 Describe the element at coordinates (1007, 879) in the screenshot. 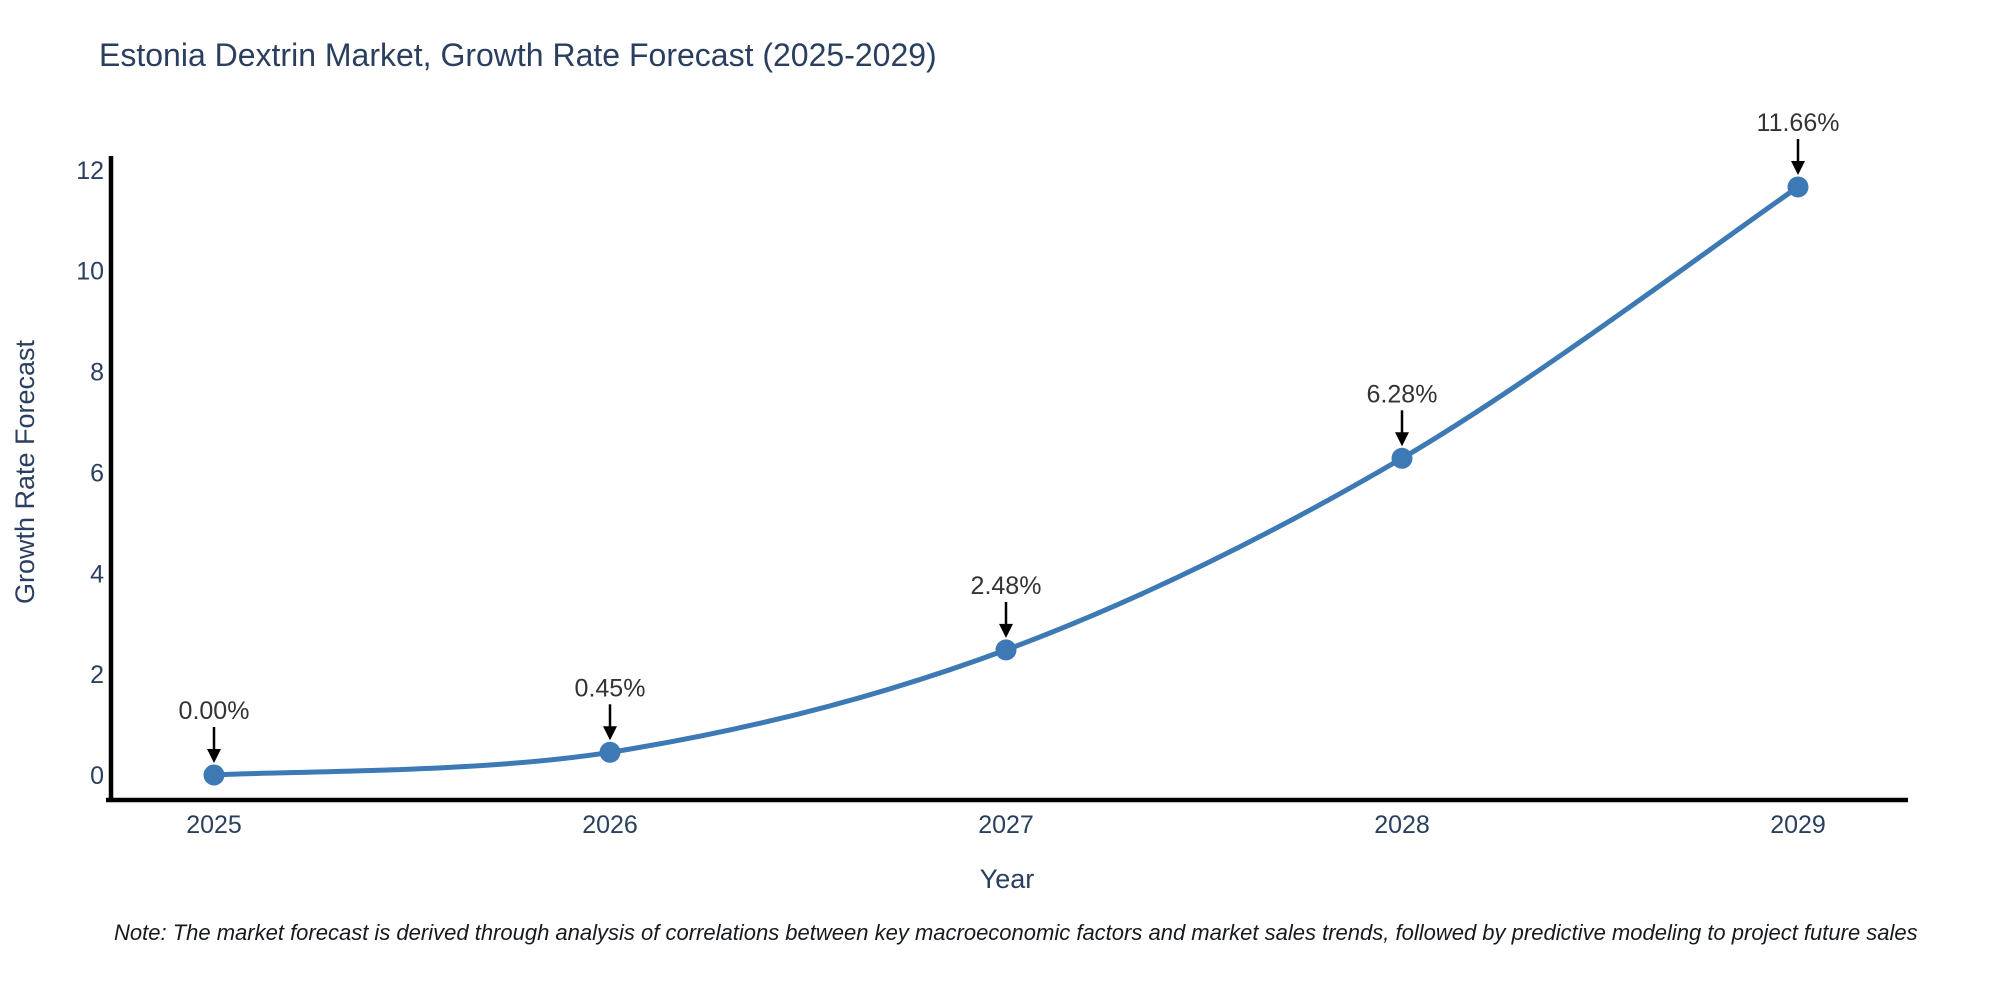

I see `x-axis-title: Year` at that location.